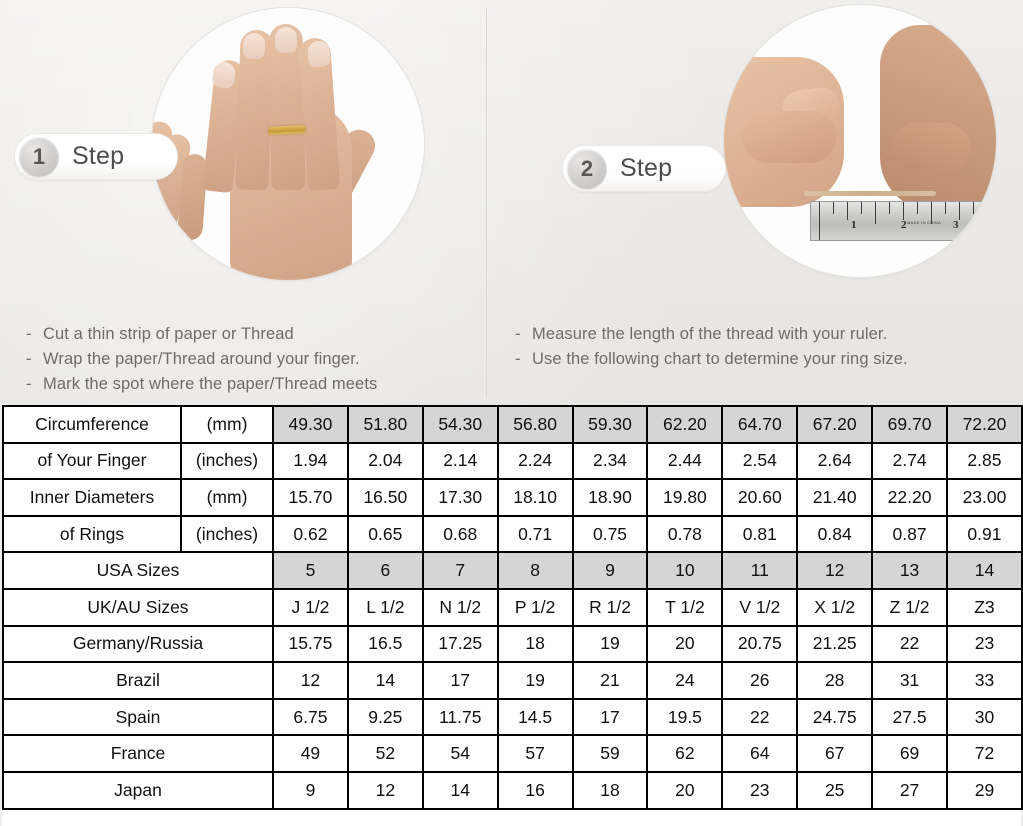 This screenshot has height=826, width=1023. What do you see at coordinates (385, 753) in the screenshot?
I see `data-cell: 52` at bounding box center [385, 753].